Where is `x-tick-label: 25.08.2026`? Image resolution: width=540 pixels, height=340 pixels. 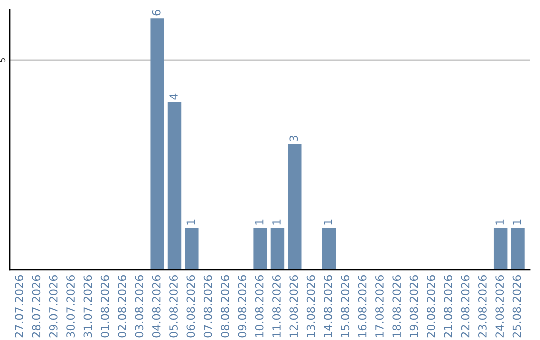
x-tick-label: 25.08.2026 is located at coordinates (517, 307).